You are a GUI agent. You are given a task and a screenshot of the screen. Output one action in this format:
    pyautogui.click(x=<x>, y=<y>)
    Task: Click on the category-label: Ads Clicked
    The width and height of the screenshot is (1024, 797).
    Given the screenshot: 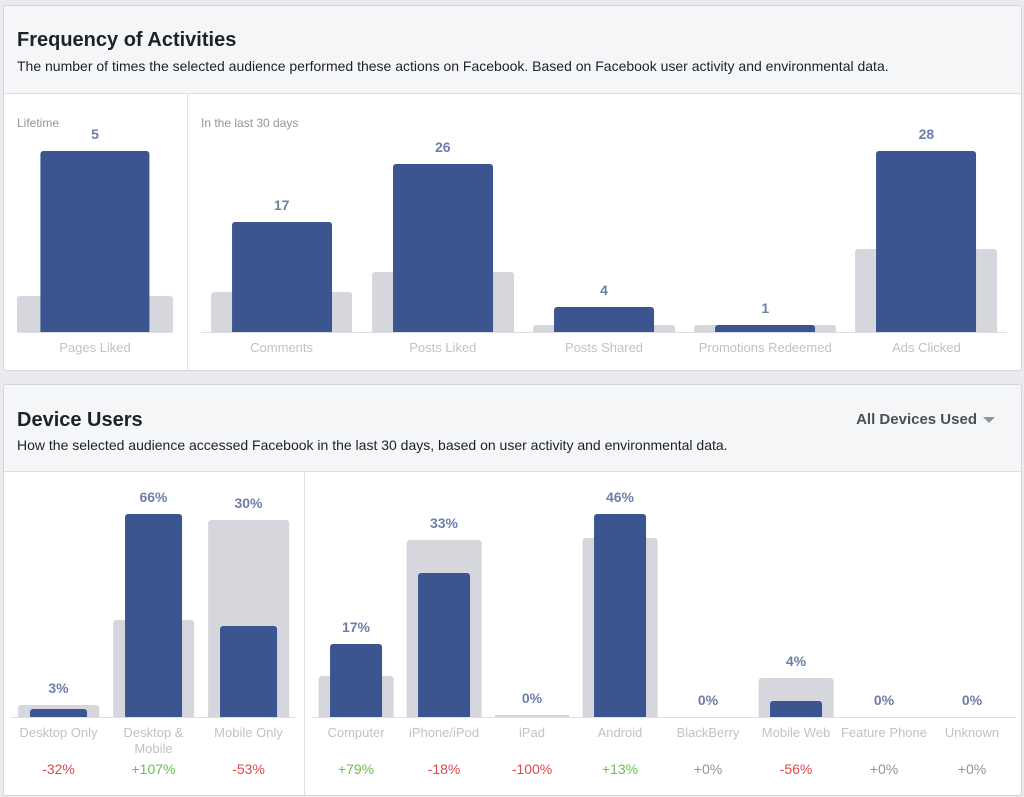 What is the action you would take?
    pyautogui.click(x=926, y=347)
    